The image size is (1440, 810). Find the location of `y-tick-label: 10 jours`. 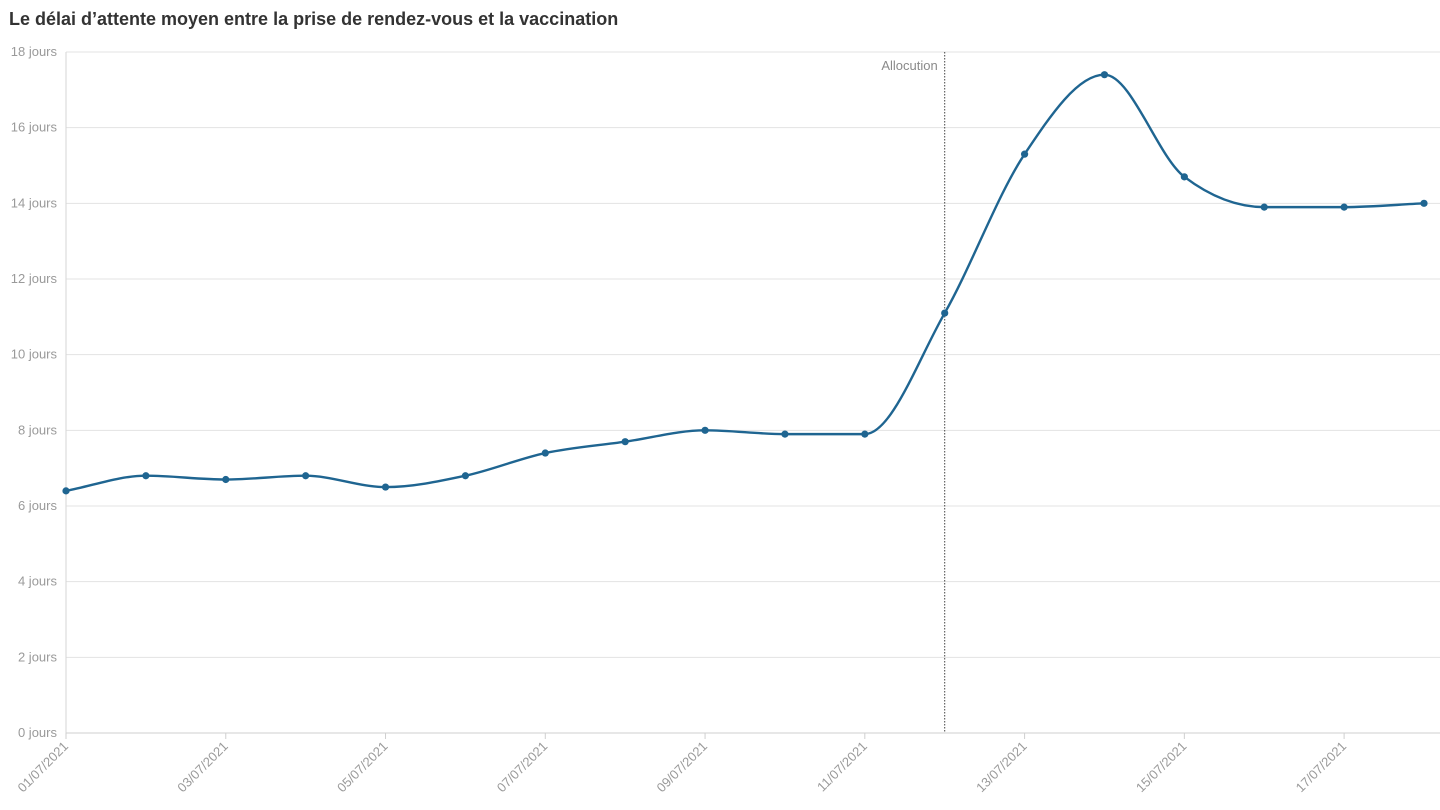

y-tick-label: 10 jours is located at coordinates (34, 354).